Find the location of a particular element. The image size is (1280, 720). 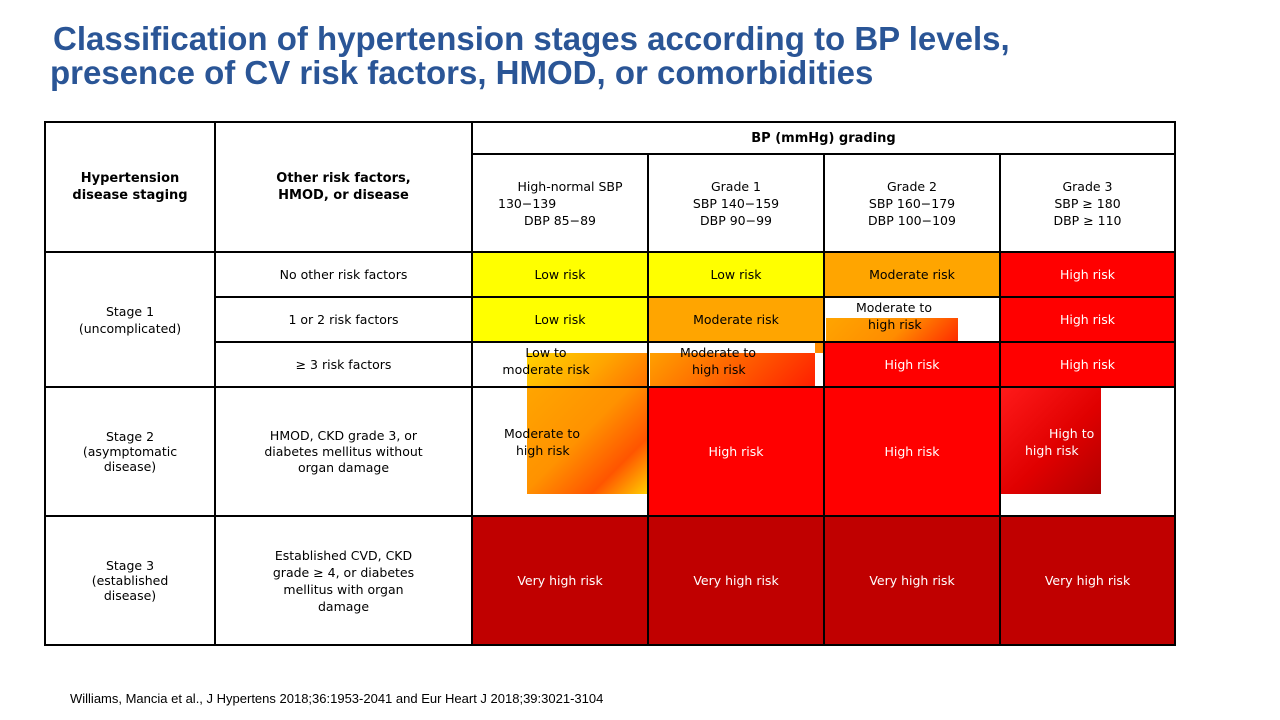

risk-cell-stage3-grade-3: Very high risk is located at coordinates (1087, 580).